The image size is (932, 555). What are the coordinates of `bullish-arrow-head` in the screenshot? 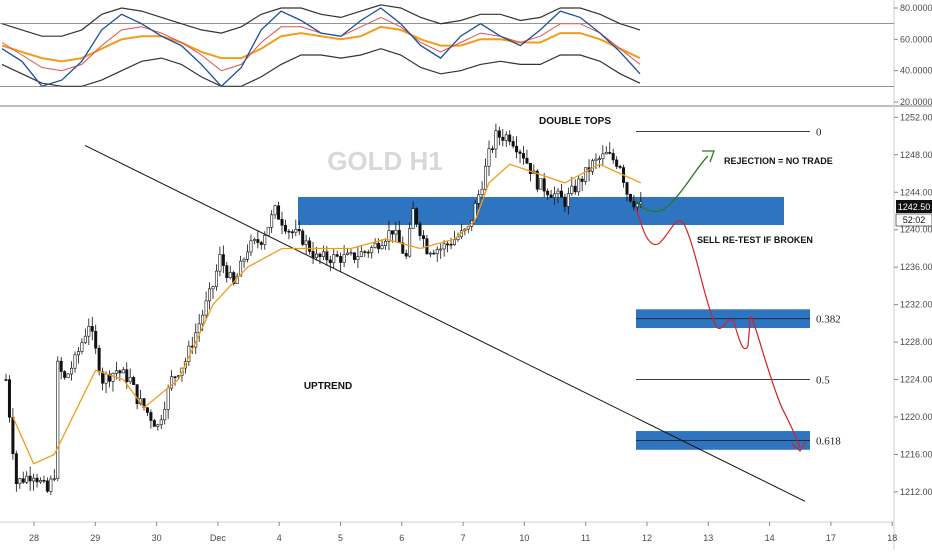 It's located at (708, 156).